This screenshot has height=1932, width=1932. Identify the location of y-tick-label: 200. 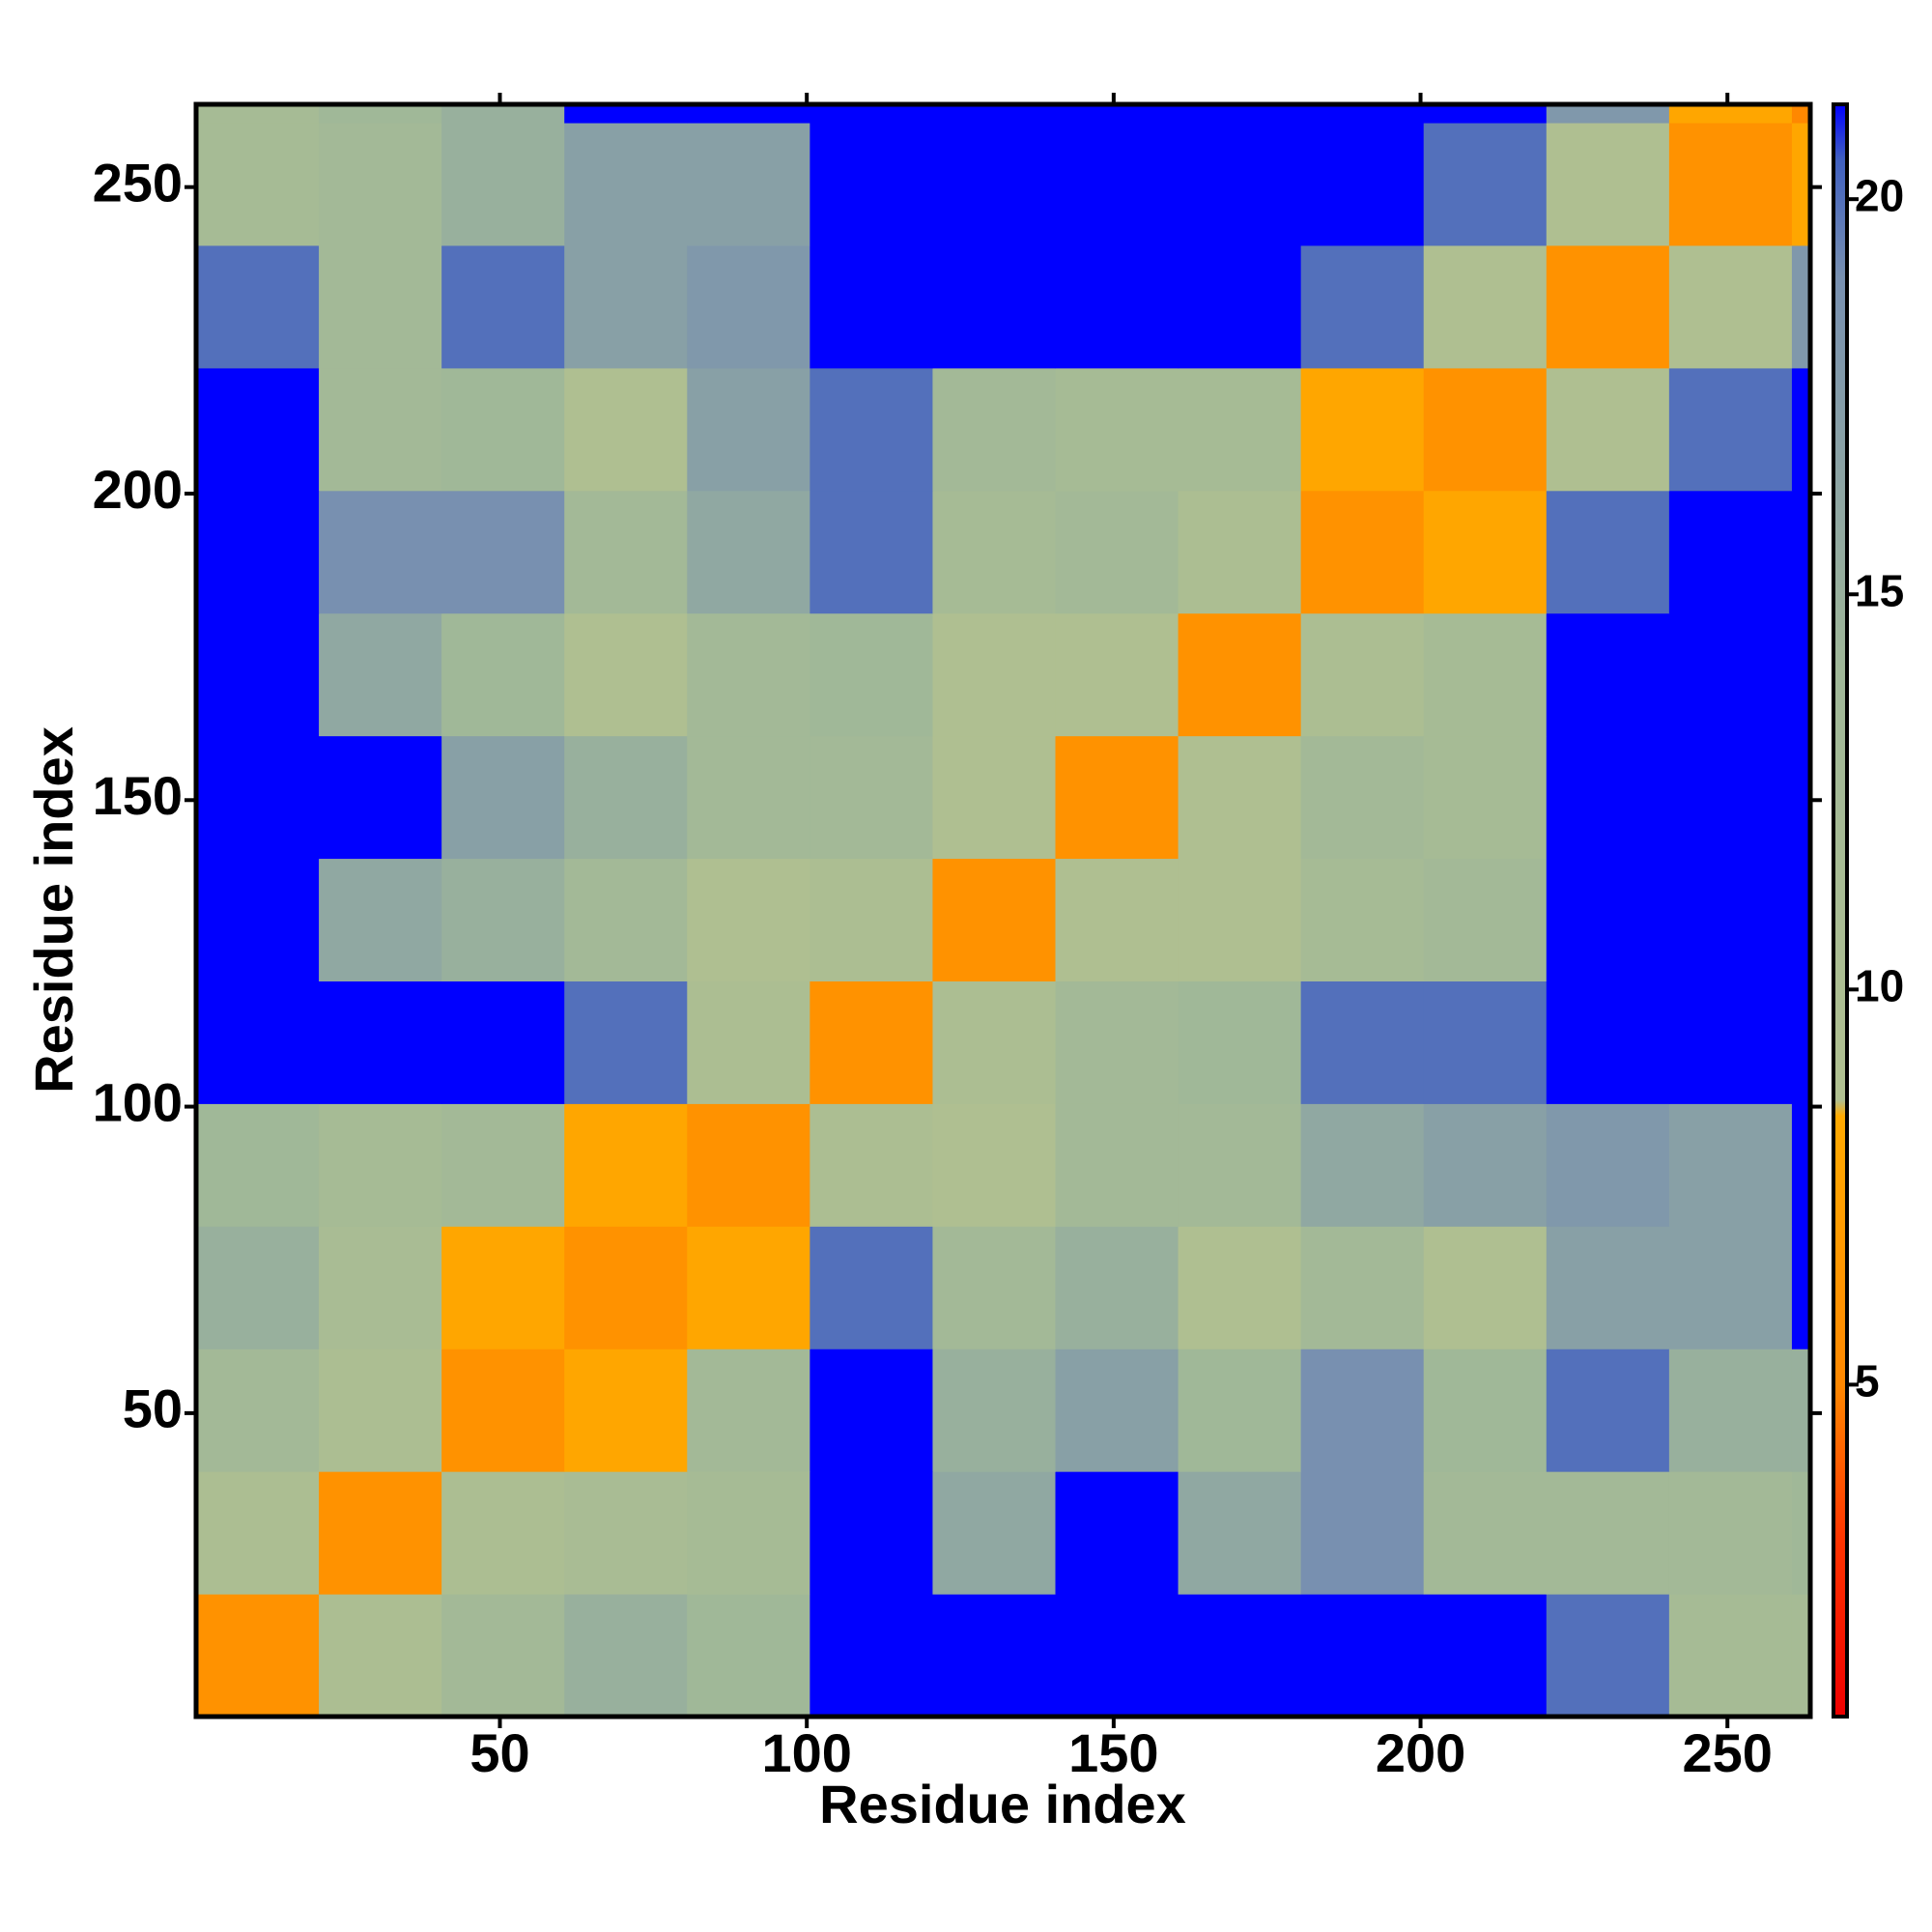
(138, 489).